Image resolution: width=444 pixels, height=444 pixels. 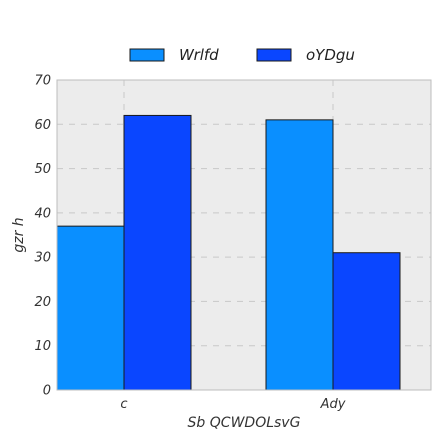 What do you see at coordinates (157, 252) in the screenshot?
I see `bar-oYDgu-c` at bounding box center [157, 252].